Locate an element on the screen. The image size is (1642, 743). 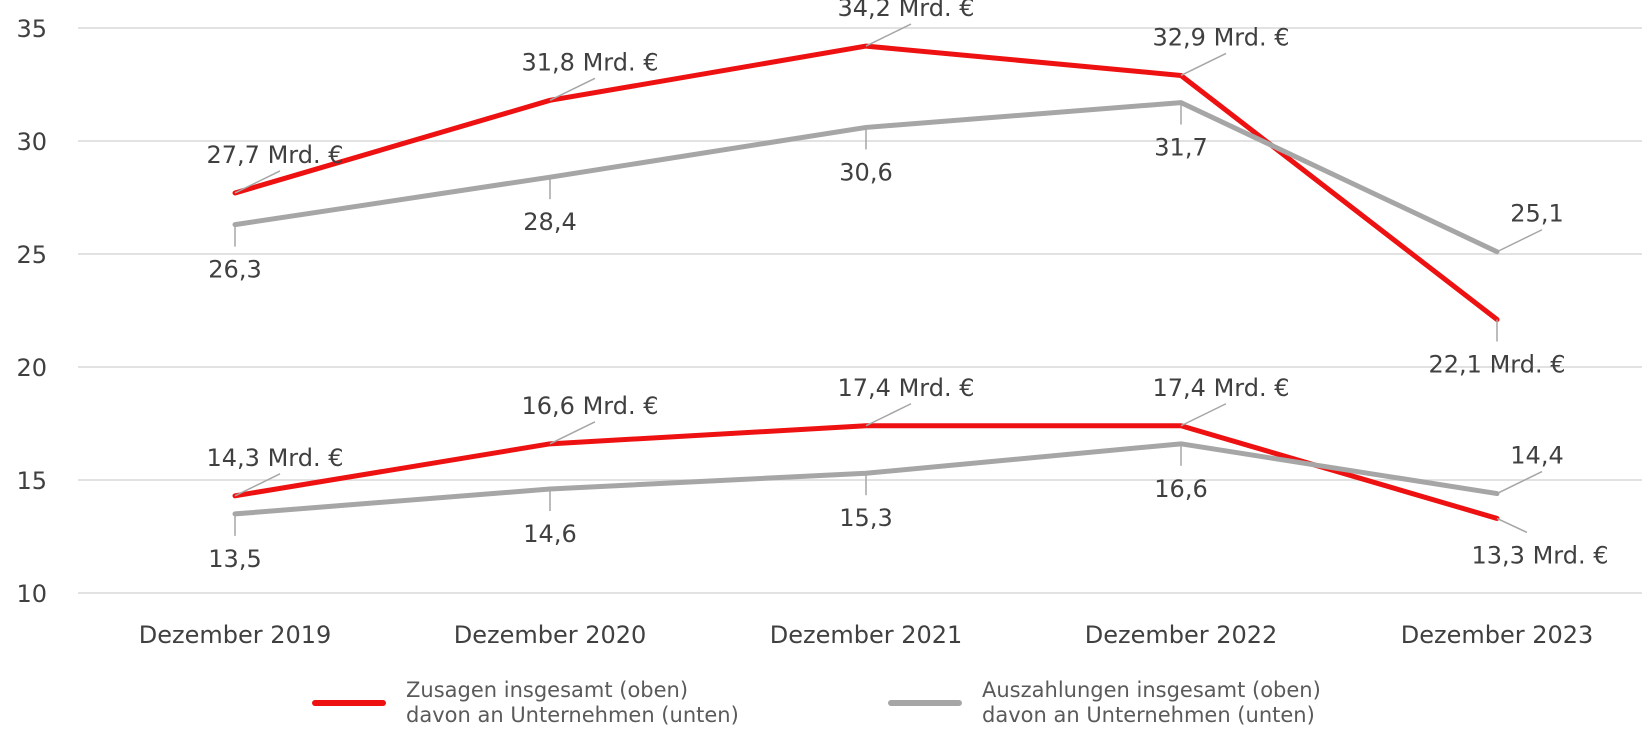
x-tick-label-3: Dezember 2021 is located at coordinates (866, 635).